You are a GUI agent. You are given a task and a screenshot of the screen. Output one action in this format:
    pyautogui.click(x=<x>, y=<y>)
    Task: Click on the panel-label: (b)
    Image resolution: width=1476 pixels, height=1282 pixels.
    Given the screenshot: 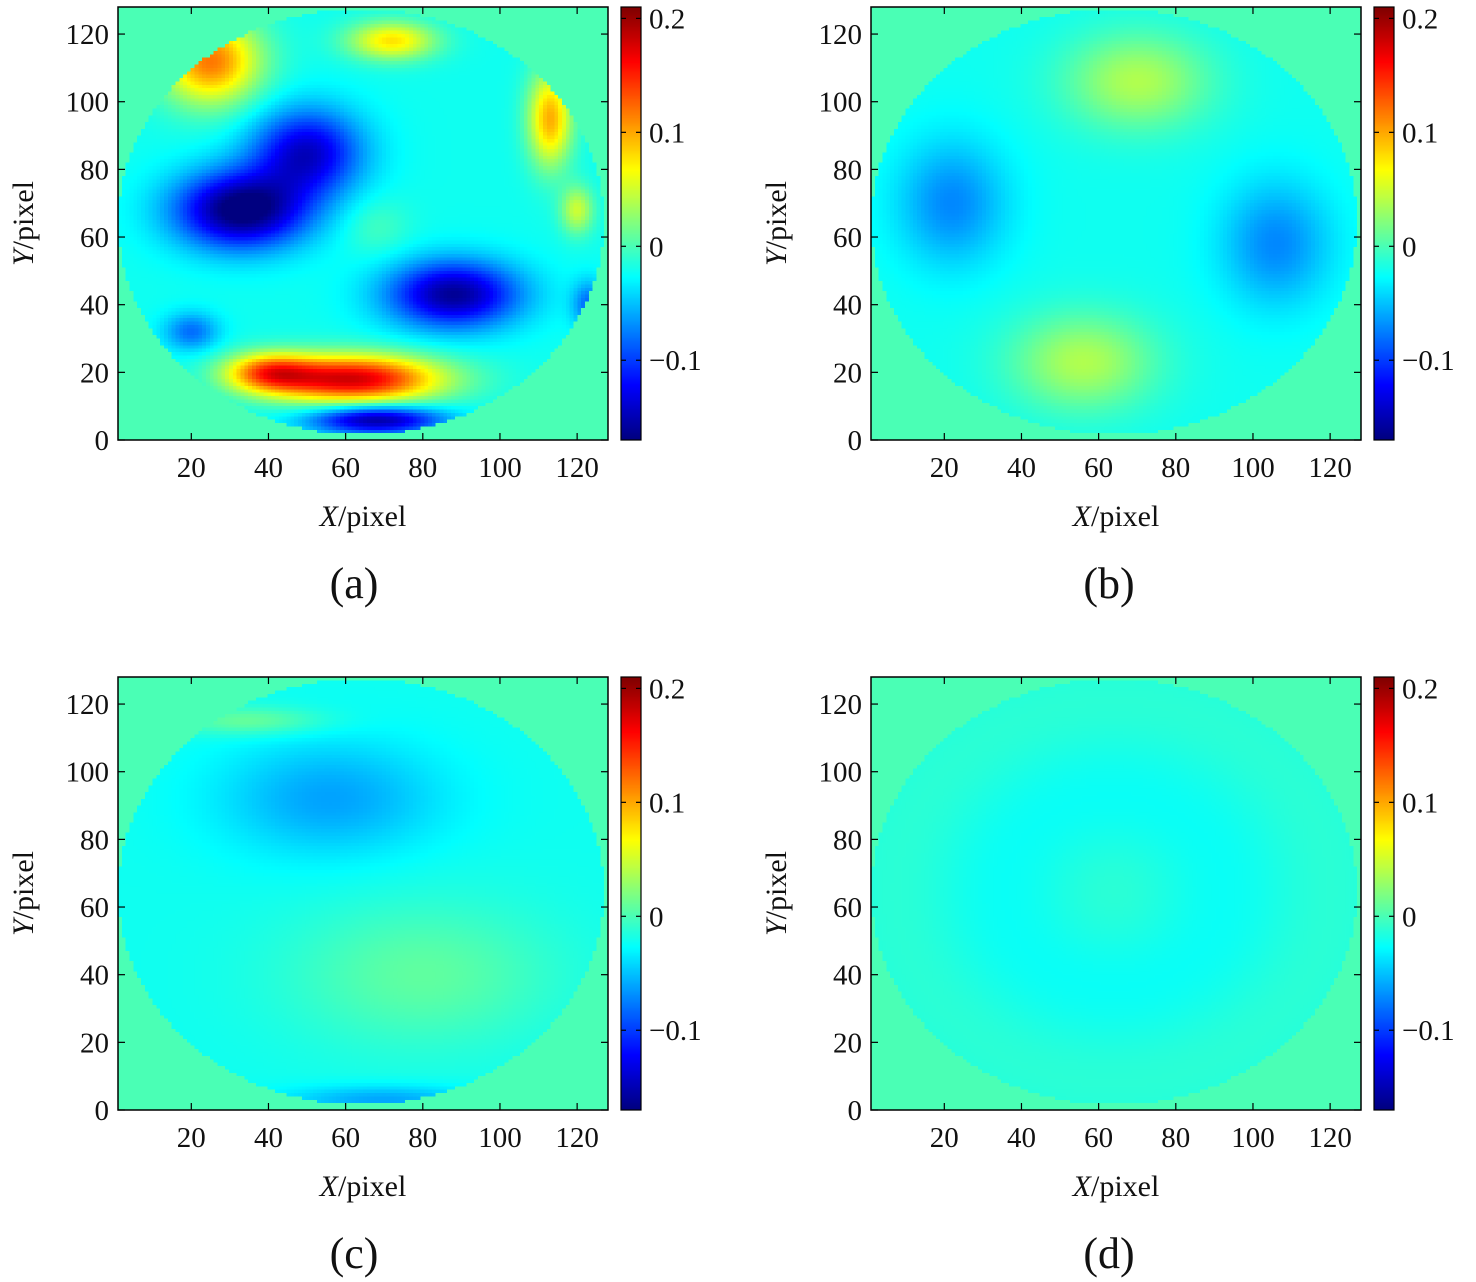 What is the action you would take?
    pyautogui.click(x=1108, y=583)
    